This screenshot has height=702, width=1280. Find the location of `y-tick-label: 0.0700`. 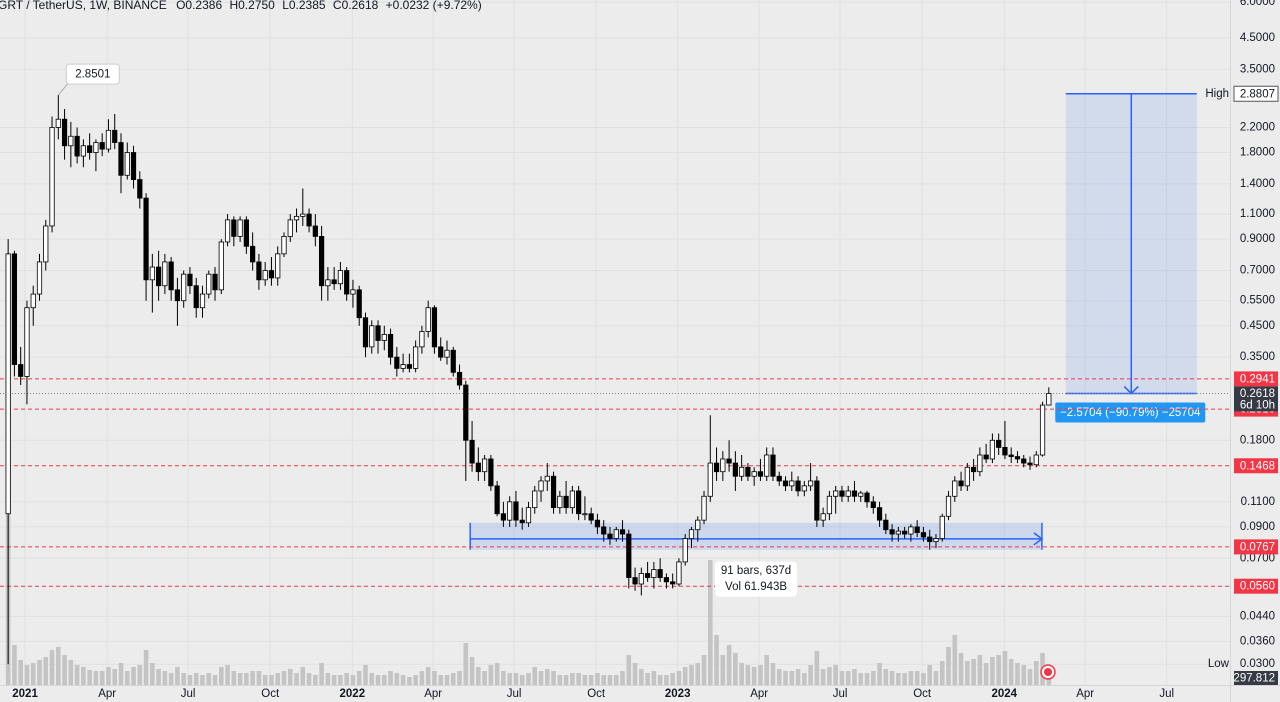

y-tick-label: 0.0700 is located at coordinates (1257, 558).